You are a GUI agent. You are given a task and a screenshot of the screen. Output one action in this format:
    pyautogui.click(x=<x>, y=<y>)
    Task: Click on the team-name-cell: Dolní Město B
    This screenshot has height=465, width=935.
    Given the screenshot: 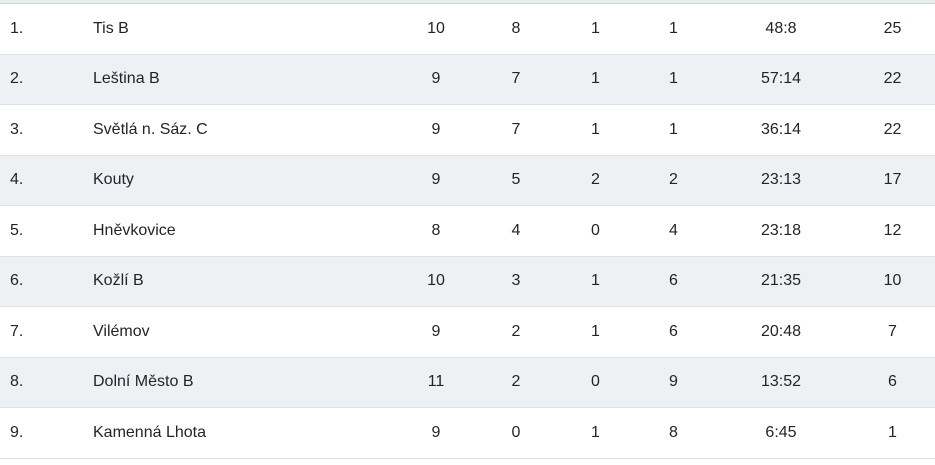 What is the action you would take?
    pyautogui.click(x=143, y=382)
    